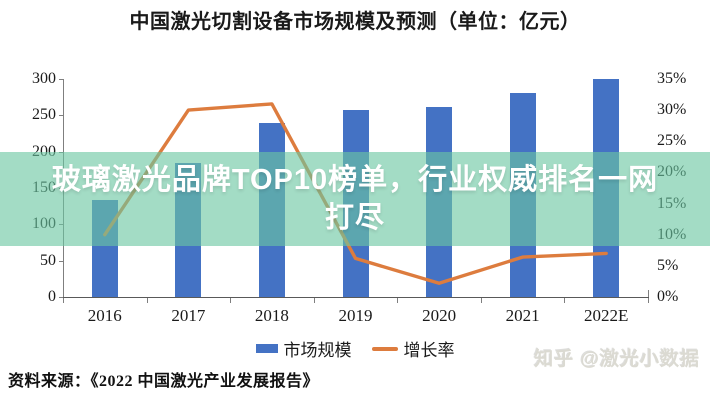  I want to click on legend-item-market-size: 市场规模, so click(303, 348).